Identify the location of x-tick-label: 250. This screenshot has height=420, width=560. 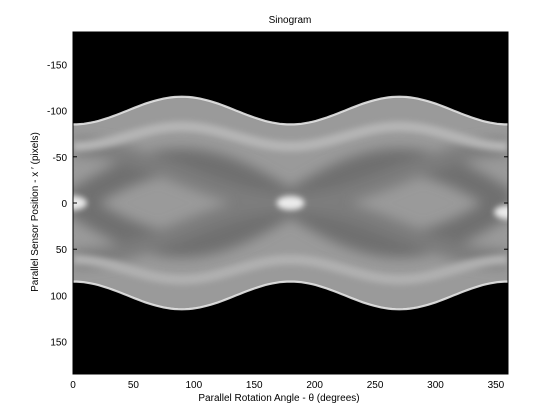
(375, 385).